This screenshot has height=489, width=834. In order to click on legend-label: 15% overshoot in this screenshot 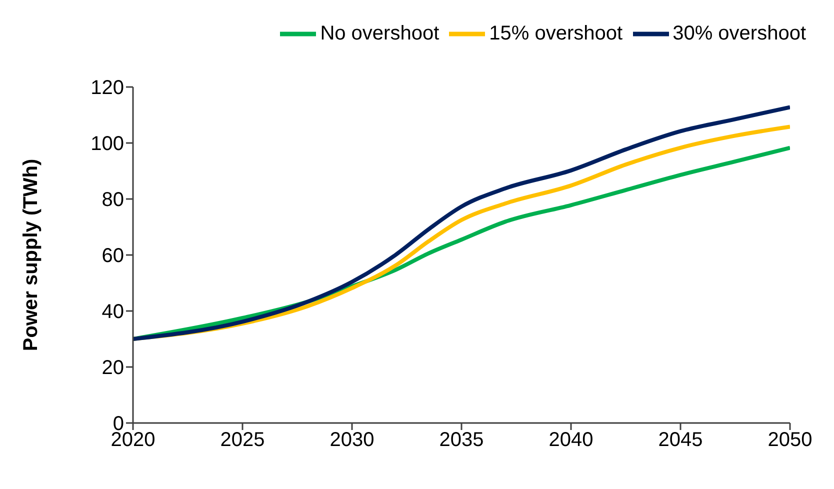, I will do `click(556, 33)`.